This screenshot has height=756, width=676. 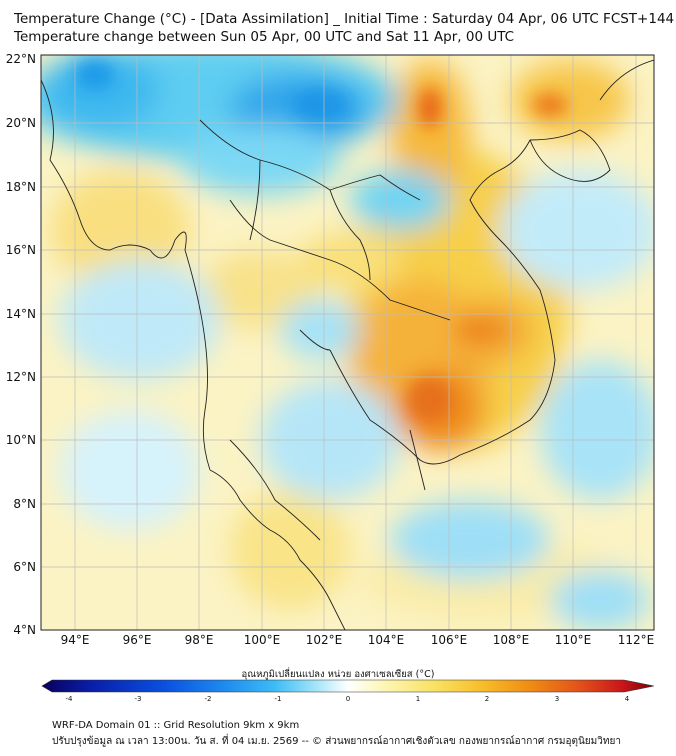 What do you see at coordinates (24, 504) in the screenshot?
I see `lat-label: 8°N` at bounding box center [24, 504].